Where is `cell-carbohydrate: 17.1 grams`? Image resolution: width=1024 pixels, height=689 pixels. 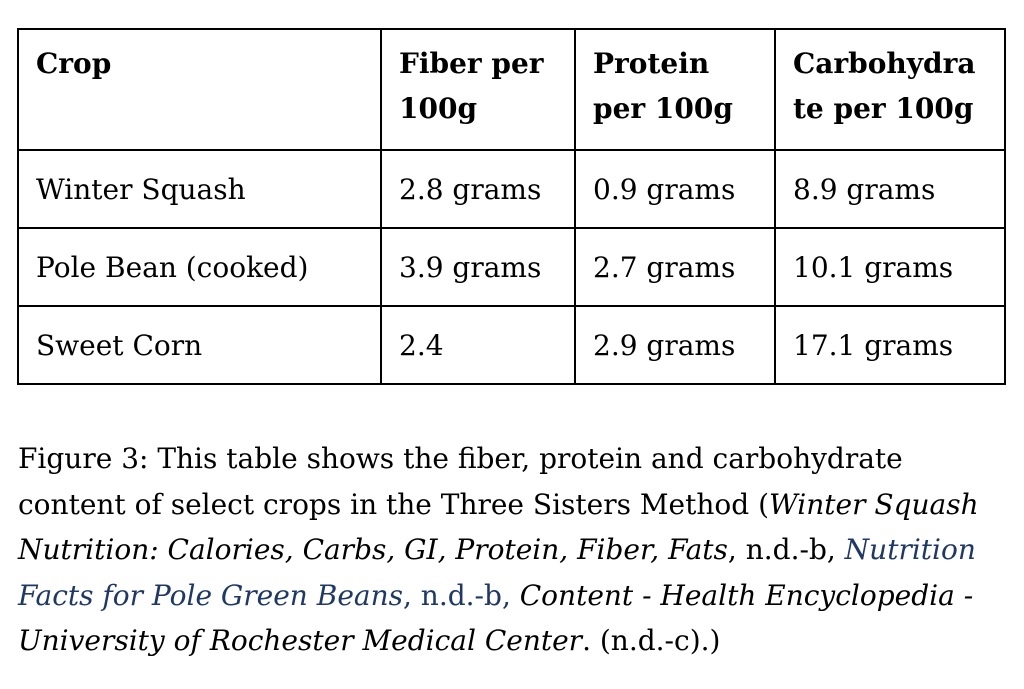 cell-carbohydrate: 17.1 grams is located at coordinates (890, 345).